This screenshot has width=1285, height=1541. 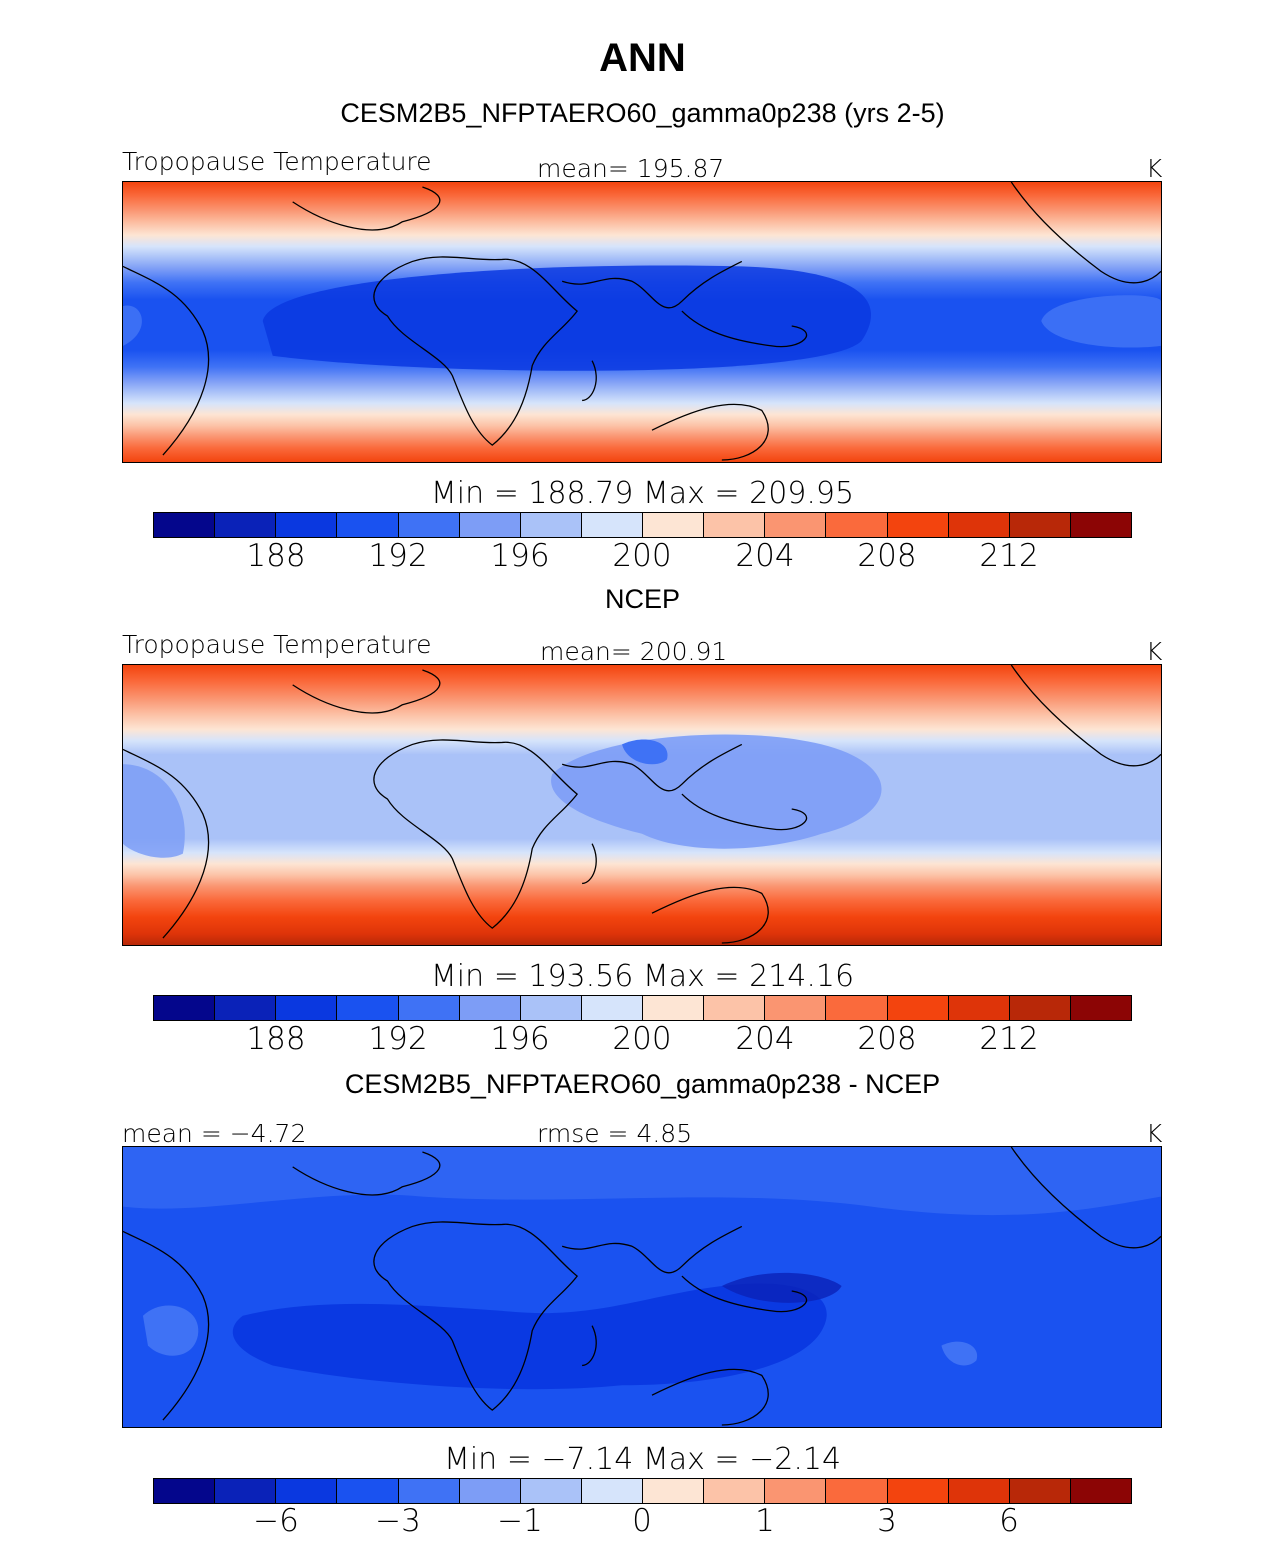 I want to click on panel-3-map, so click(x=642, y=1287).